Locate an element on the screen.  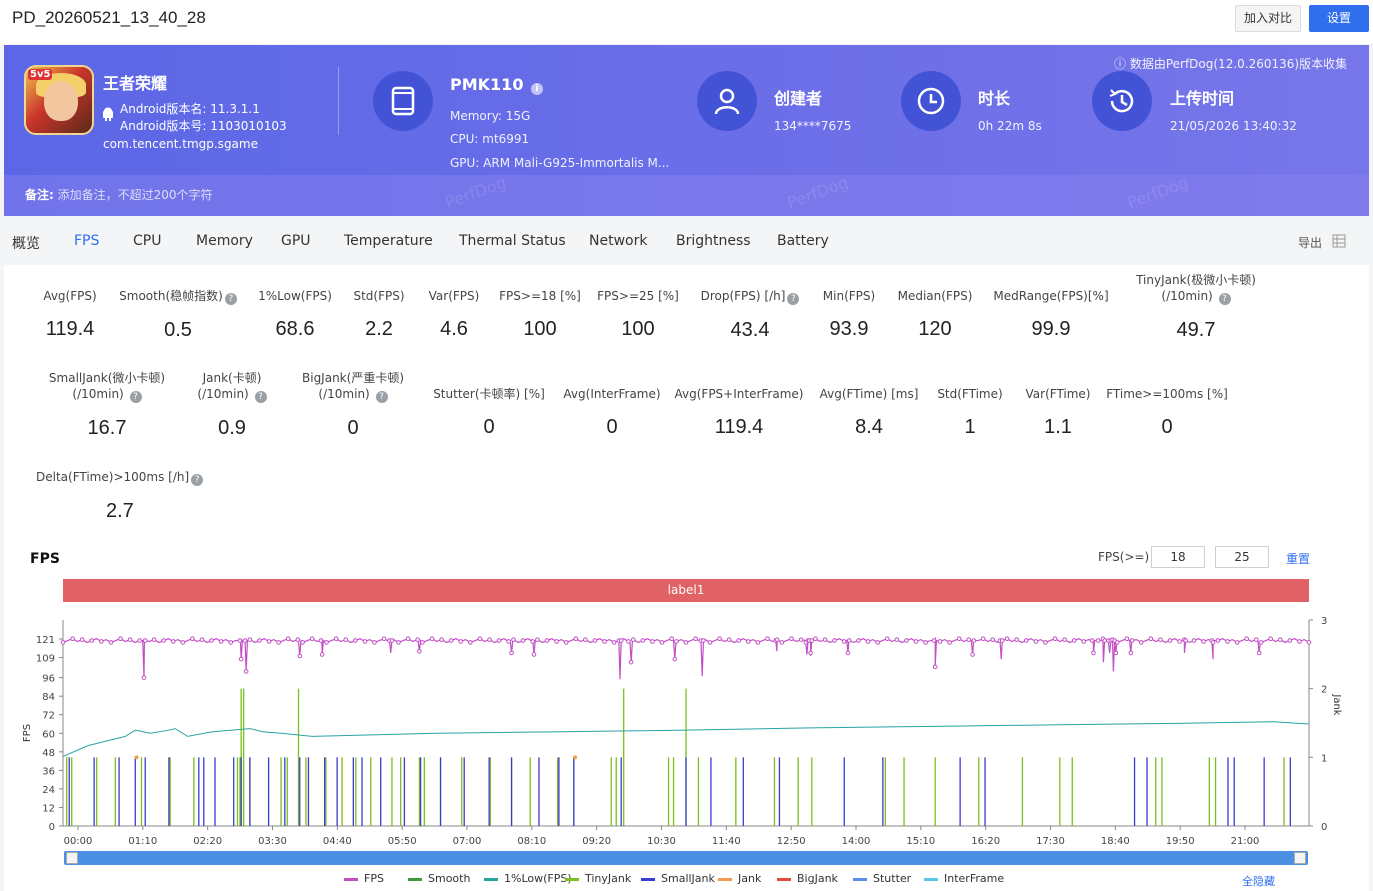
fps-threshold-label: FPS(>=) is located at coordinates (1124, 557).